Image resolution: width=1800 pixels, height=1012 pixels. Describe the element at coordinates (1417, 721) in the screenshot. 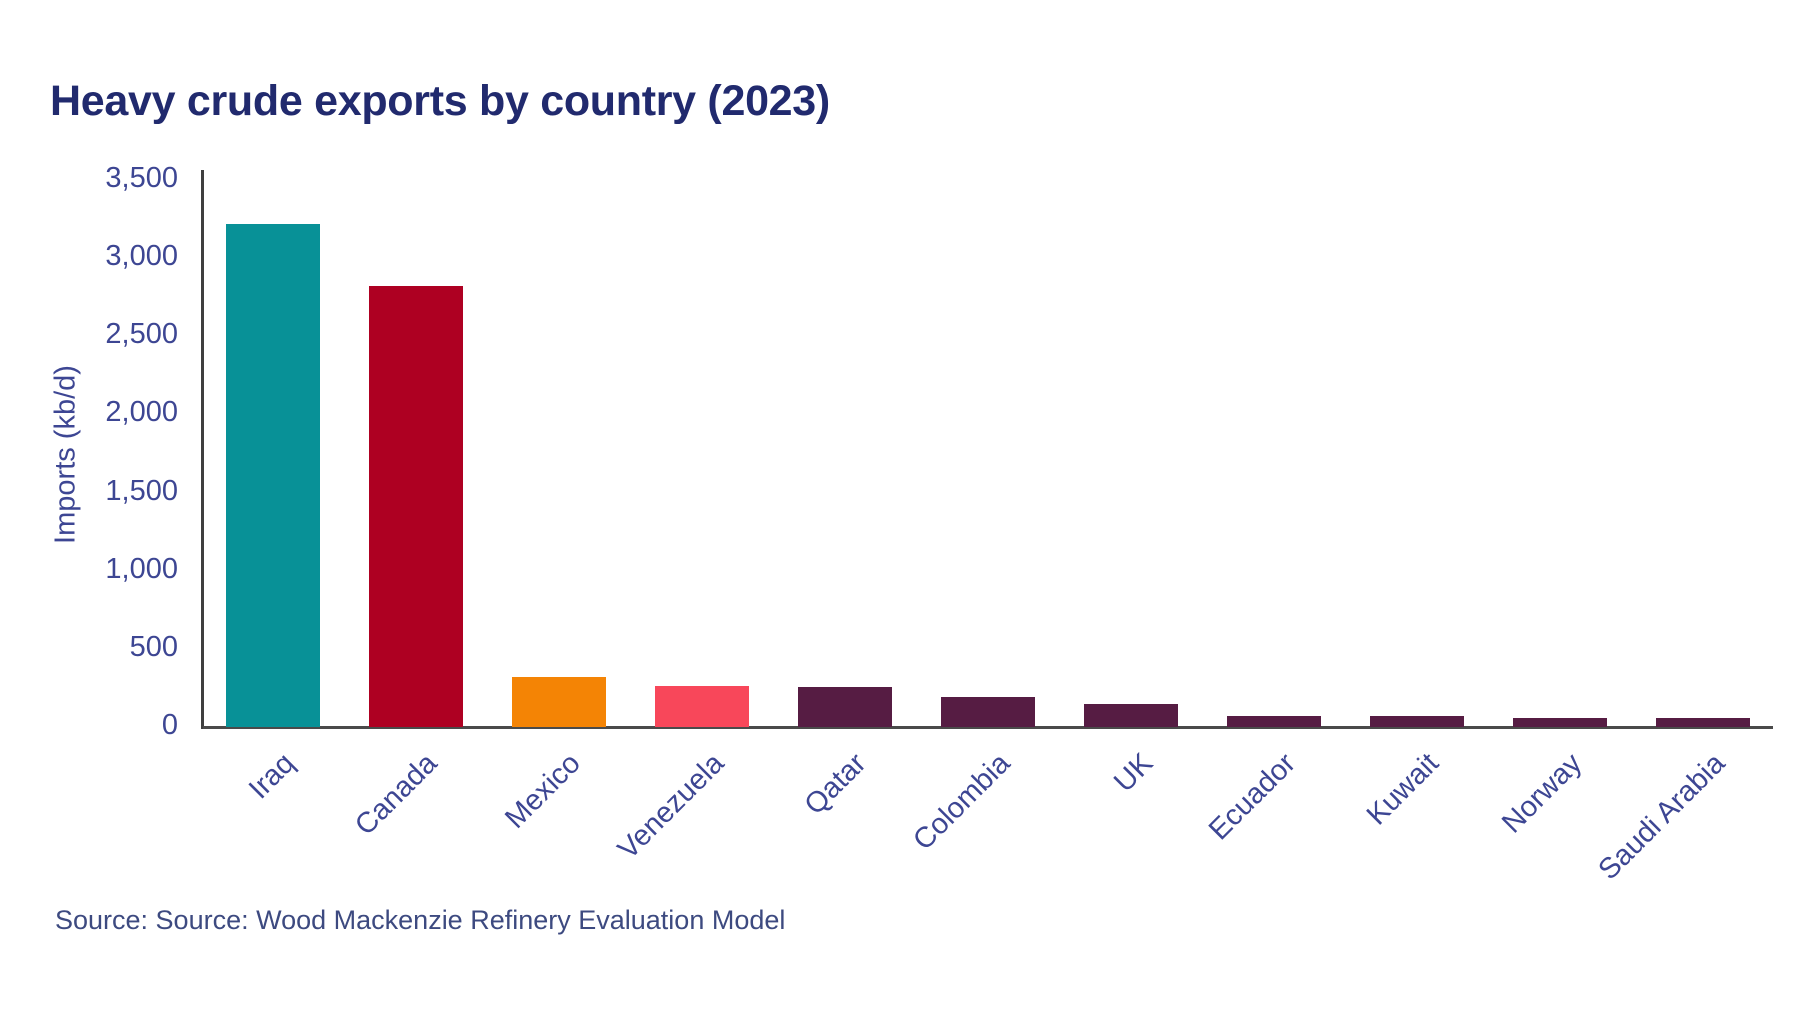

I see `bar-kuwait` at that location.